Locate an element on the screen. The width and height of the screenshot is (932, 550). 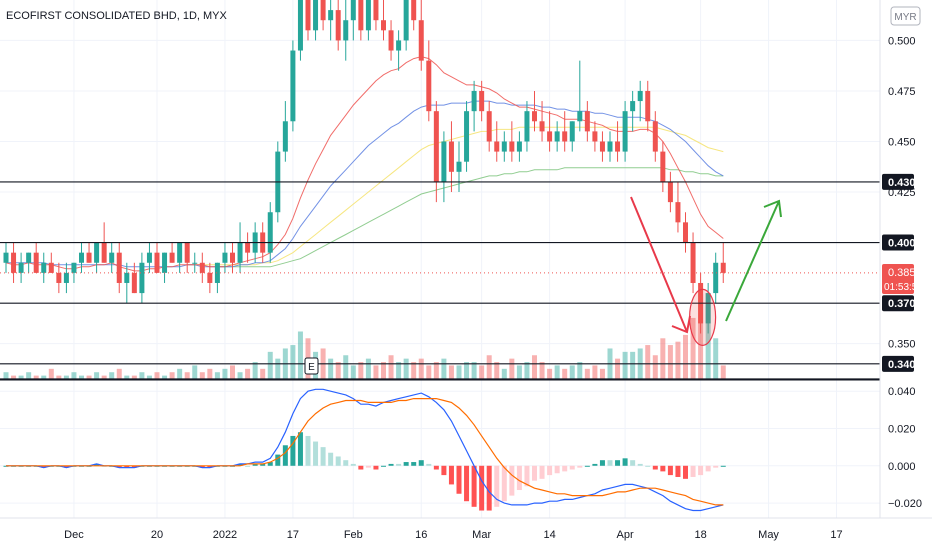
down-arrow-head is located at coordinates (681, 324).